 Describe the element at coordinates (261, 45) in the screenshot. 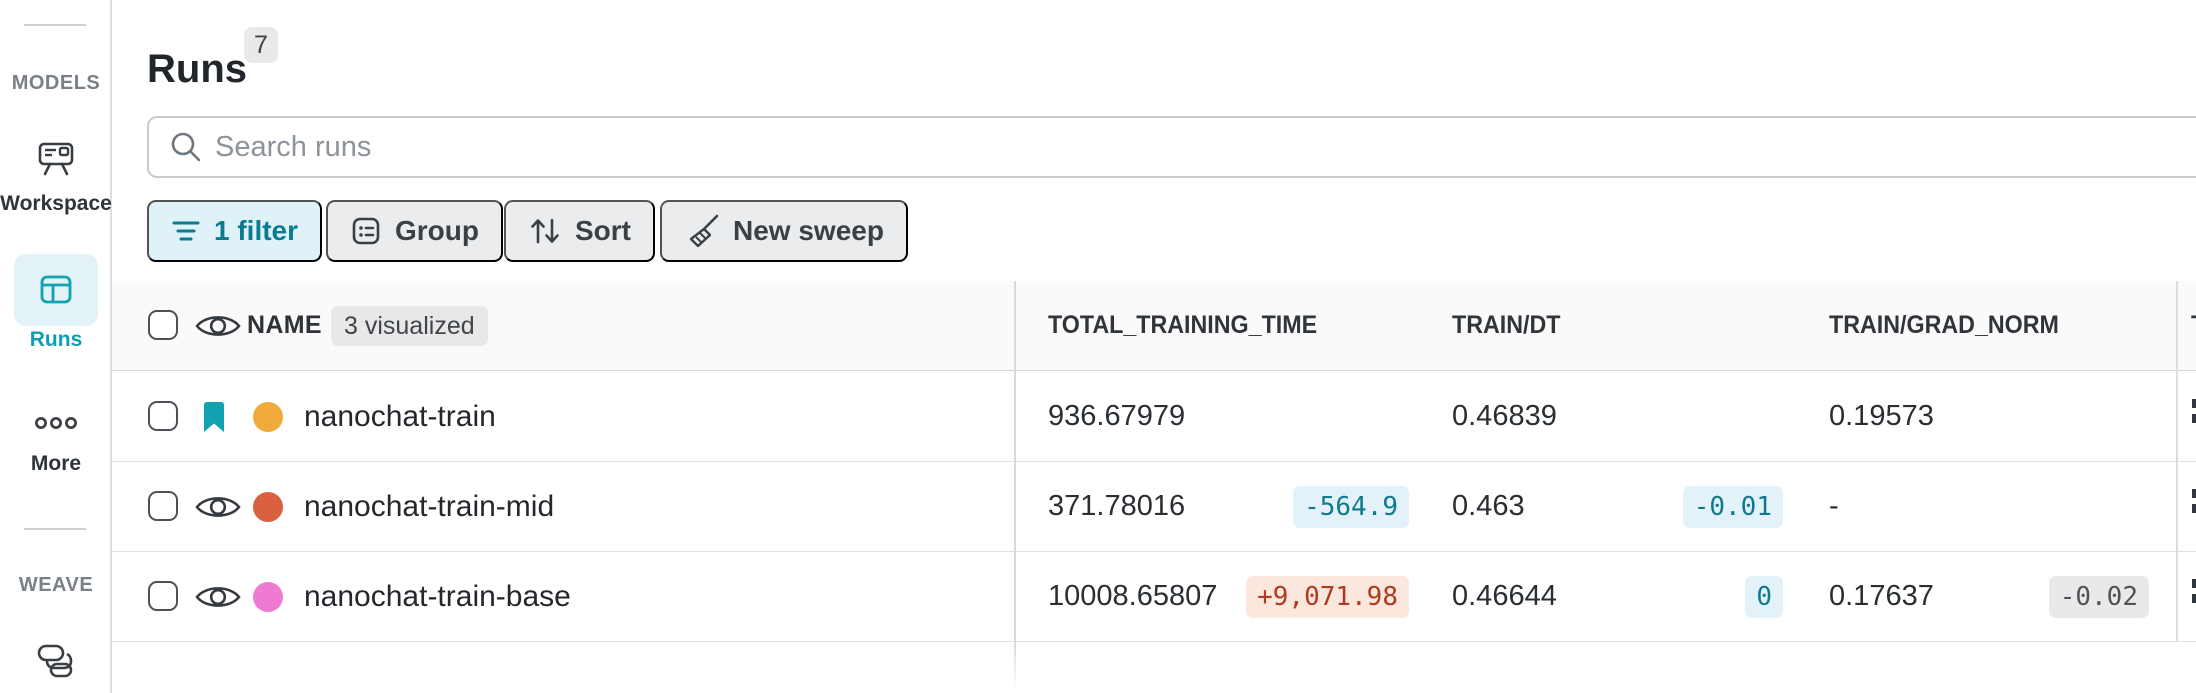

I see `runs-count-badge: 7` at that location.